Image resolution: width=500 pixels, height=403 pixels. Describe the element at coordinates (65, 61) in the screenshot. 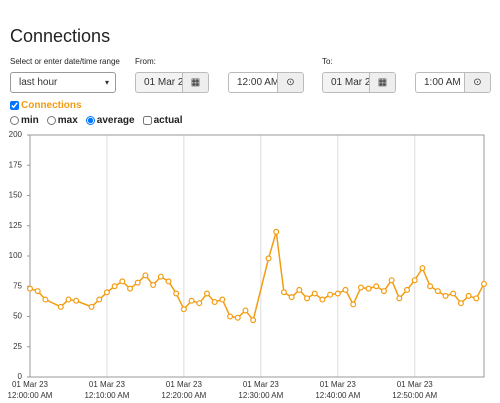

I see `range-label: Select or enter date/time range` at that location.